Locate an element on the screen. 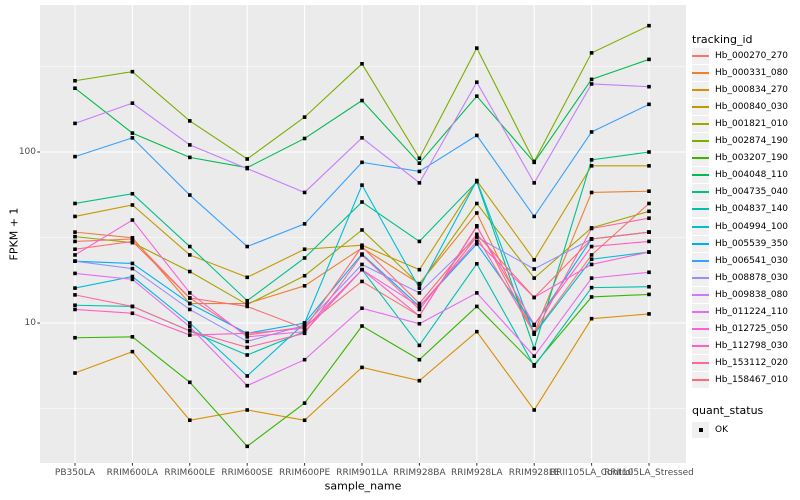 The width and height of the screenshot is (800, 500). legend-item-label: Hb_004735_040 is located at coordinates (752, 192).